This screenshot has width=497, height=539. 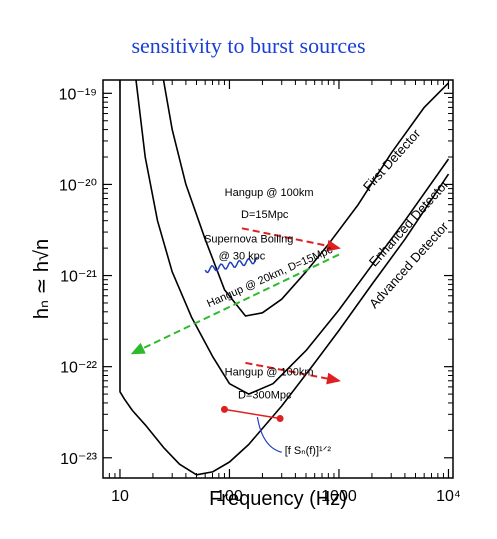 I want to click on arrow-hangup-20km-15mpc, so click(x=235, y=304).